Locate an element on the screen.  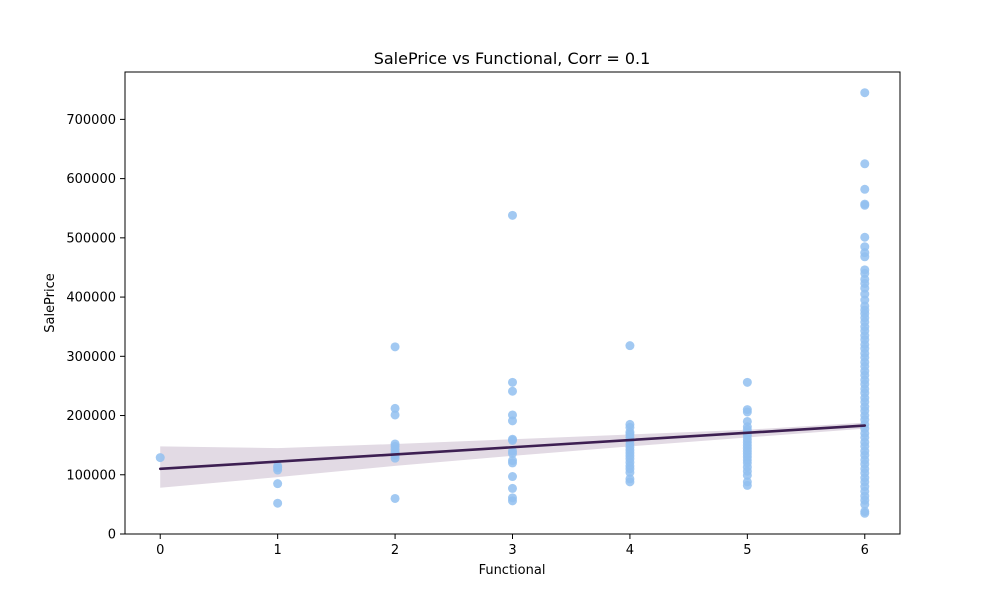
x-tick-label: 4 is located at coordinates (630, 550).